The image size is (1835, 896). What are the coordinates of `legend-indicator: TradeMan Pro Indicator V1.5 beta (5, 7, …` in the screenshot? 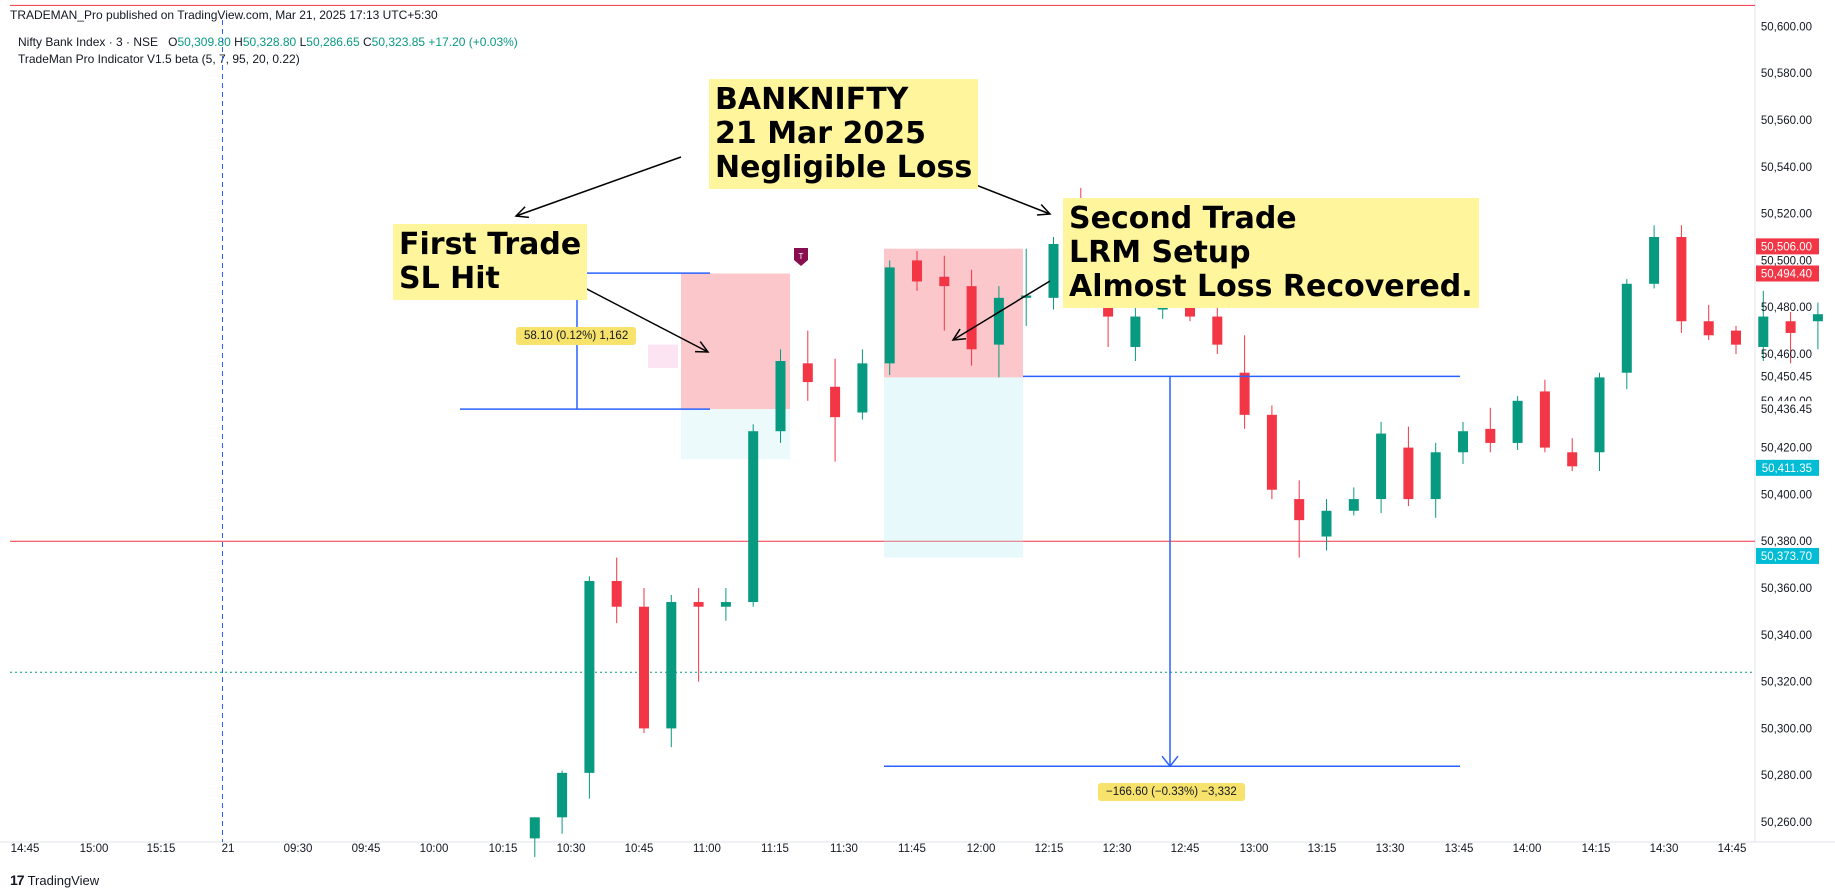 It's located at (159, 59).